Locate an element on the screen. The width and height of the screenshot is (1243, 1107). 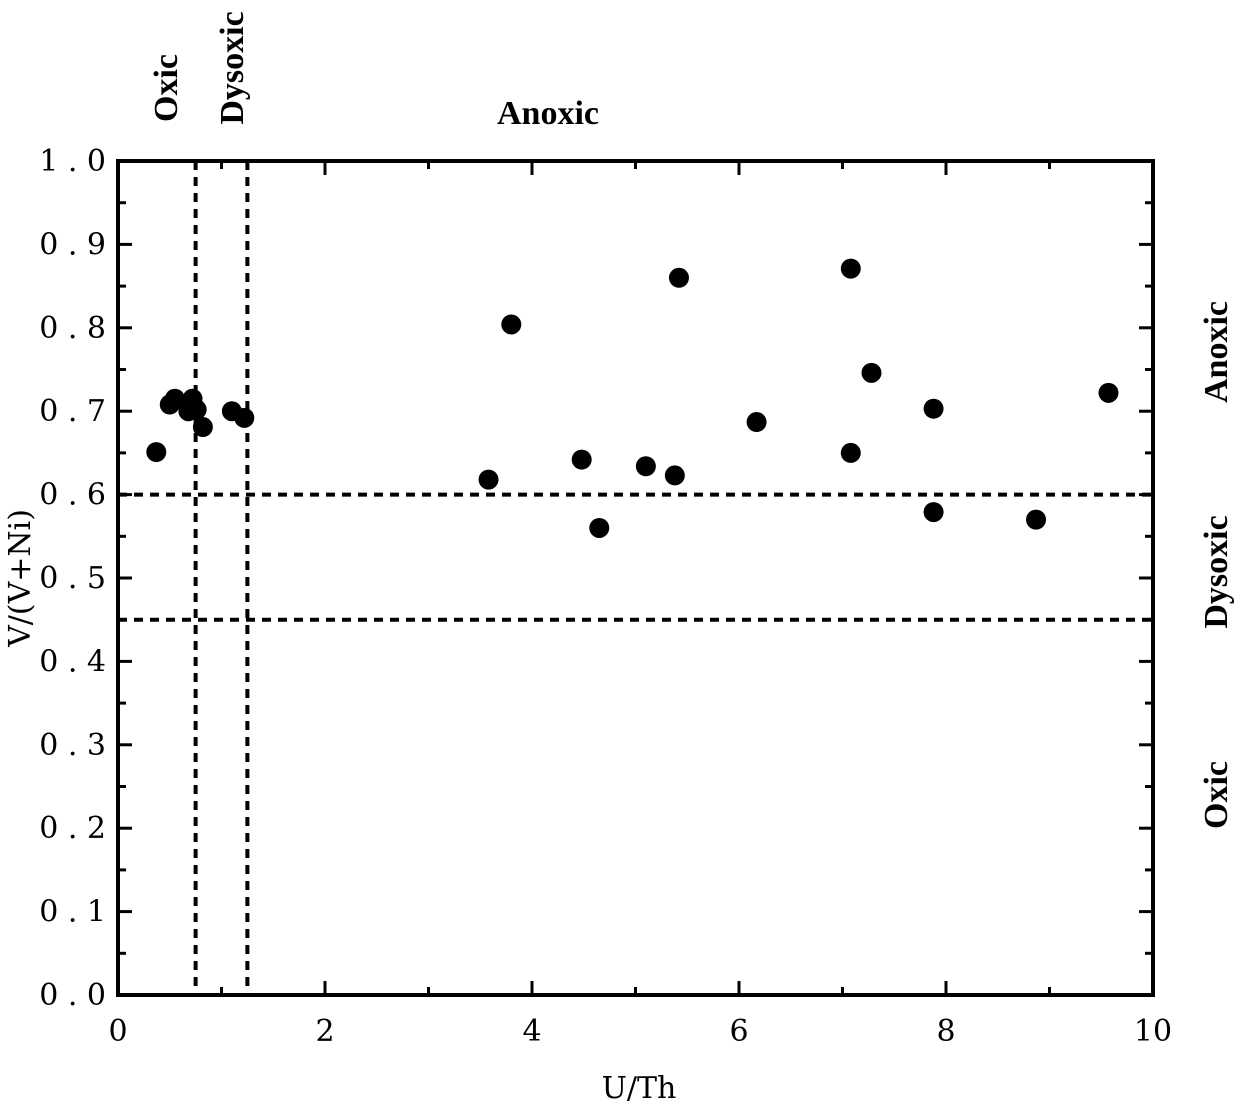
y-tick-label: 0 . 4 is located at coordinates (72, 661).